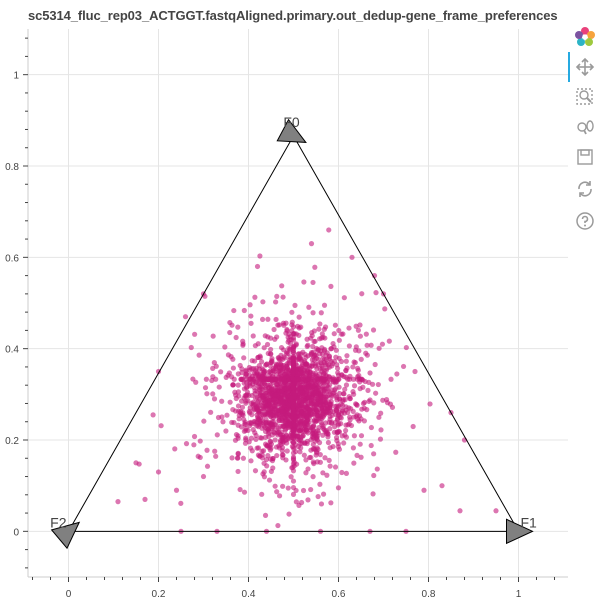 The image size is (600, 600). Describe the element at coordinates (585, 37) in the screenshot. I see `bokeh-logo-icon` at that location.